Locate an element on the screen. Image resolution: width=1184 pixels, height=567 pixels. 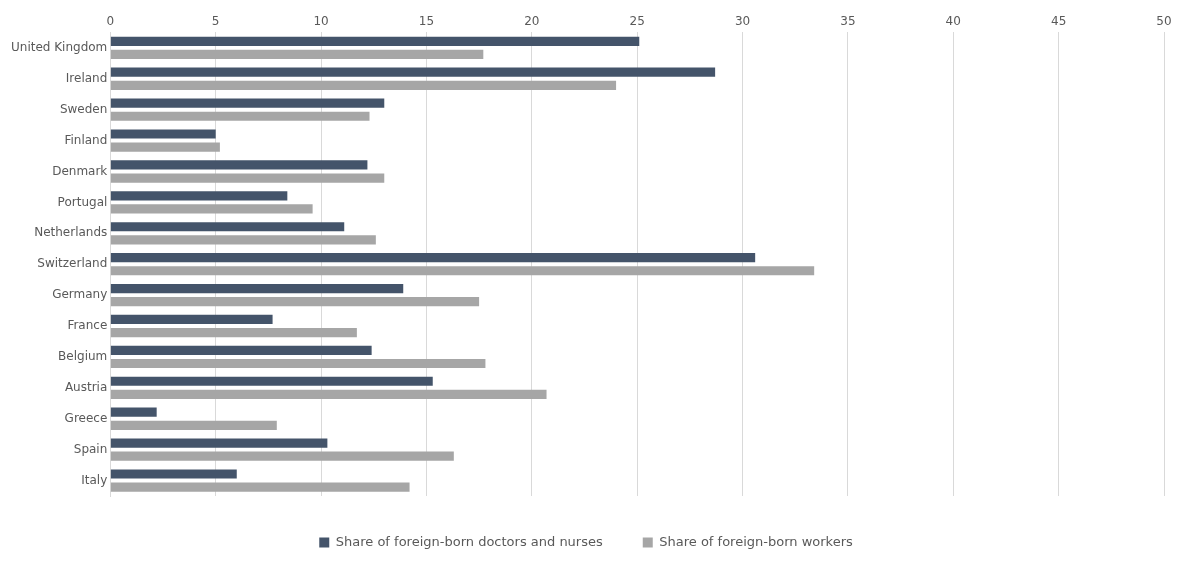
y-tick-label: Finland is located at coordinates (86, 139).